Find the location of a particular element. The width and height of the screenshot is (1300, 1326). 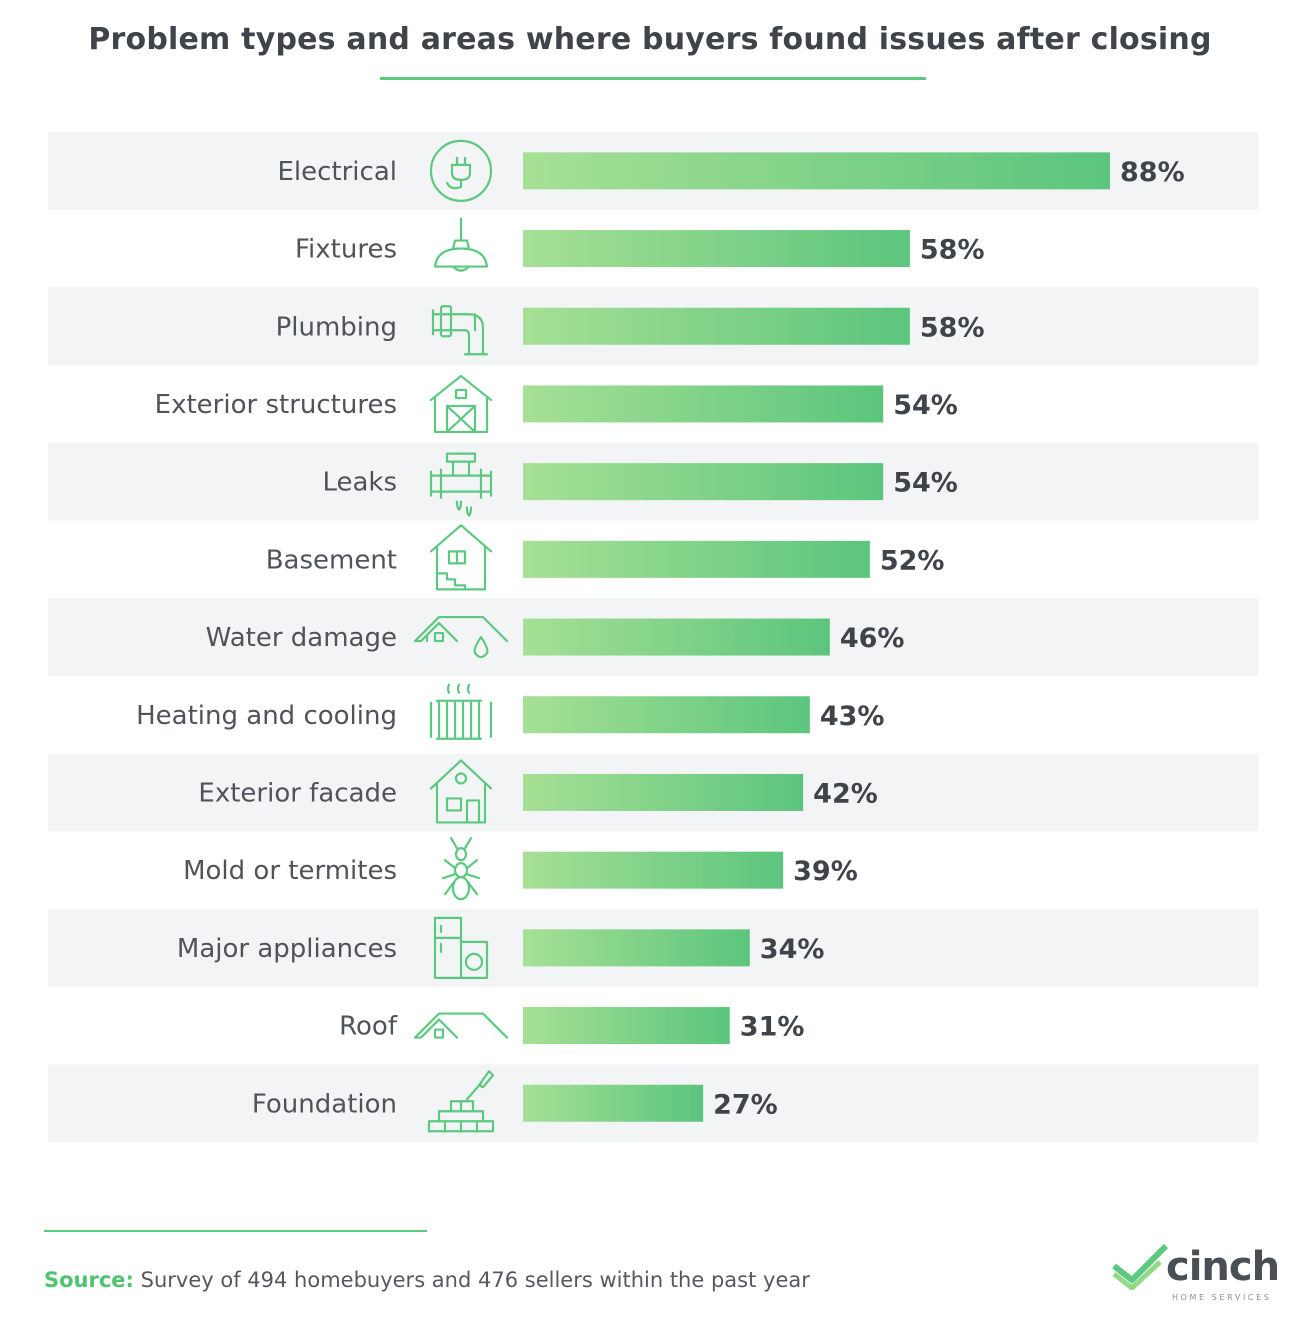

category-label: Major appliances is located at coordinates (287, 949).